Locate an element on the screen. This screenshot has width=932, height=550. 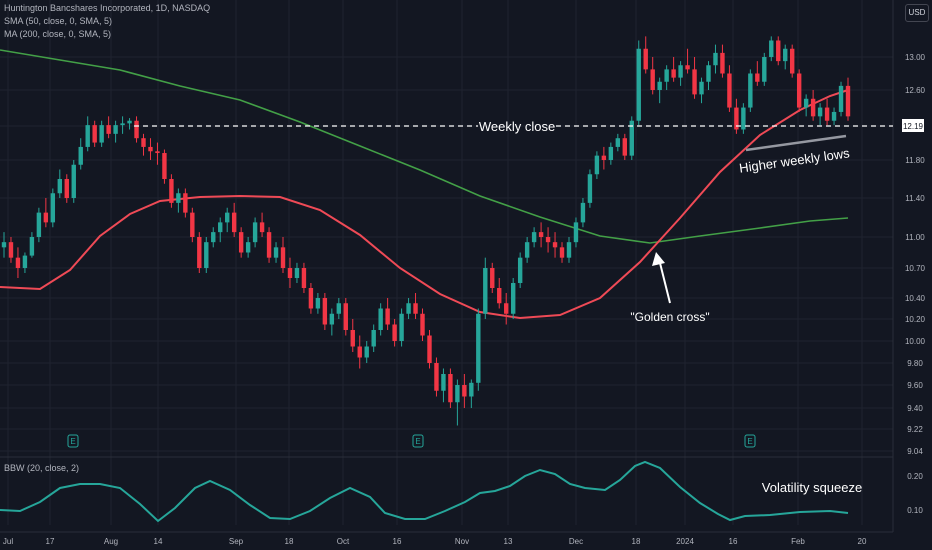
bbw-panel: Volatility squeeze is located at coordinates (431, 491).